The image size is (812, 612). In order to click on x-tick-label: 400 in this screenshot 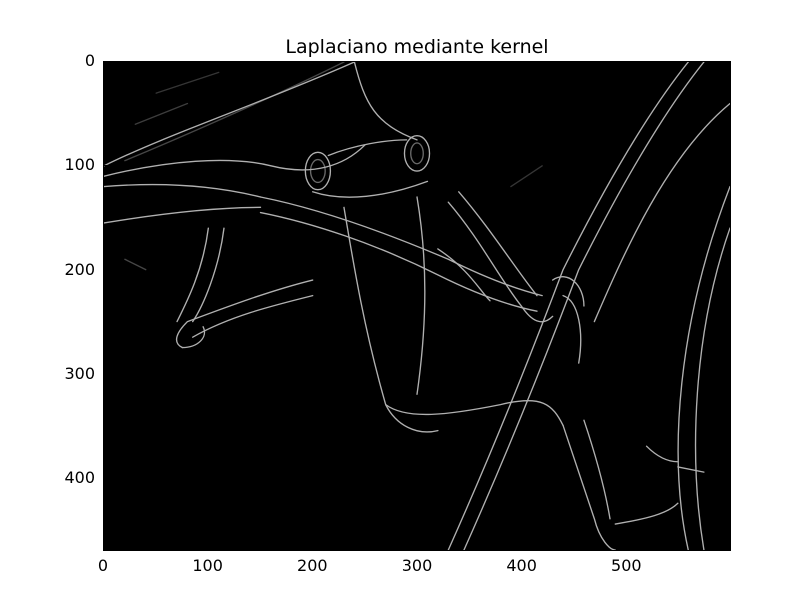, I will do `click(521, 565)`.